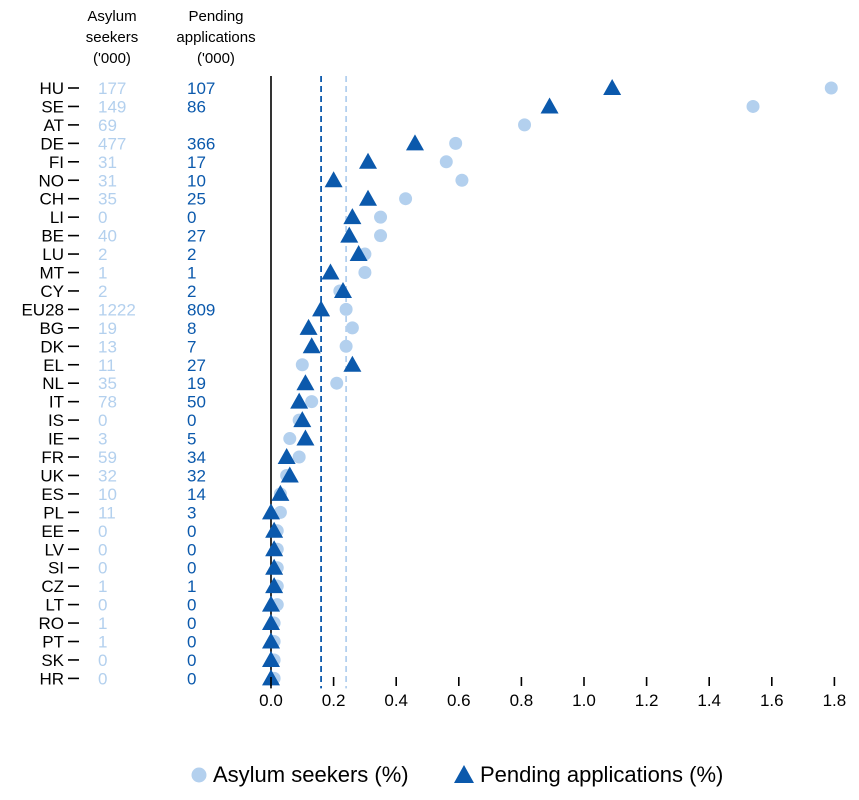  Describe the element at coordinates (107, 365) in the screenshot. I see `asylum-seekers-value: 11` at that location.